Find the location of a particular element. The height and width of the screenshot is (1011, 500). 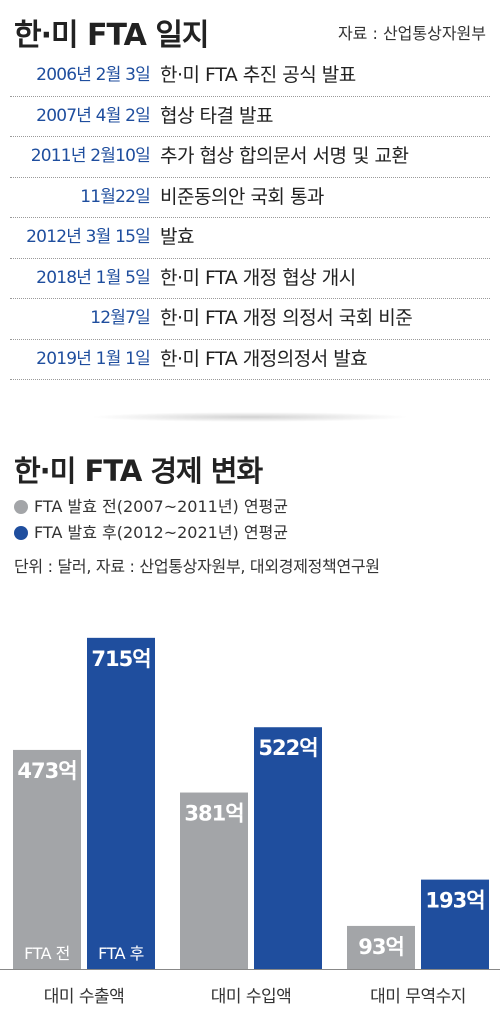

timeline-row: 2019년 1월 1일 한·미 FTA 개정의정서 발효 is located at coordinates (250, 360).